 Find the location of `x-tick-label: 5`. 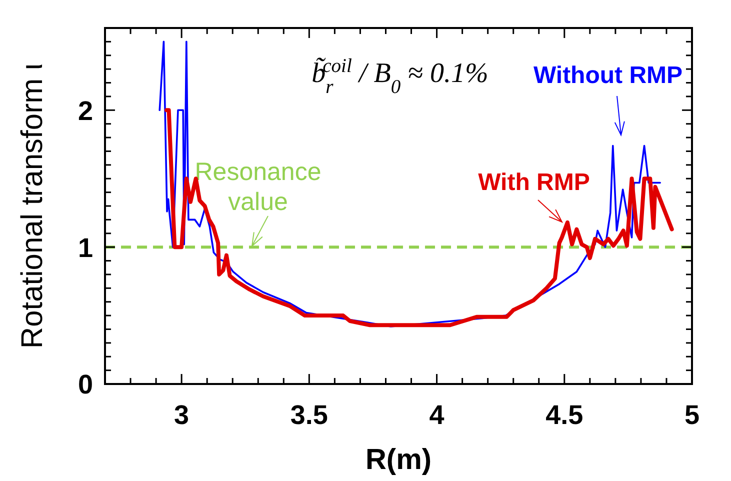

x-tick-label: 5 is located at coordinates (692, 415).